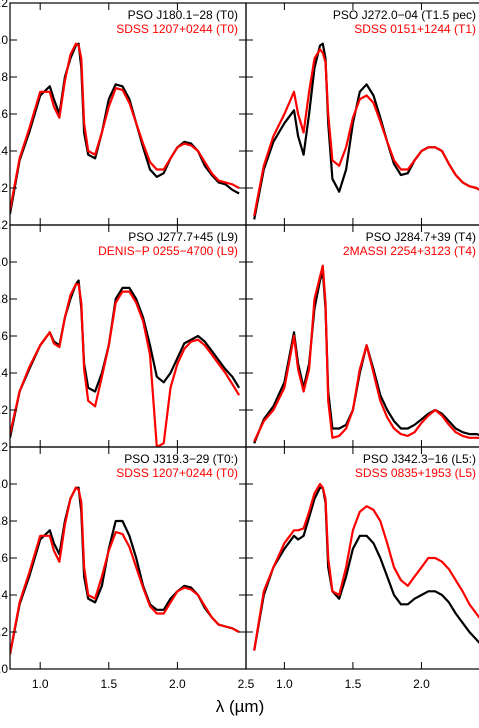 Image resolution: width=479 pixels, height=728 pixels. What do you see at coordinates (415, 29) in the screenshot?
I see `legend-label: SDSS 0151+1244 (T1)` at bounding box center [415, 29].